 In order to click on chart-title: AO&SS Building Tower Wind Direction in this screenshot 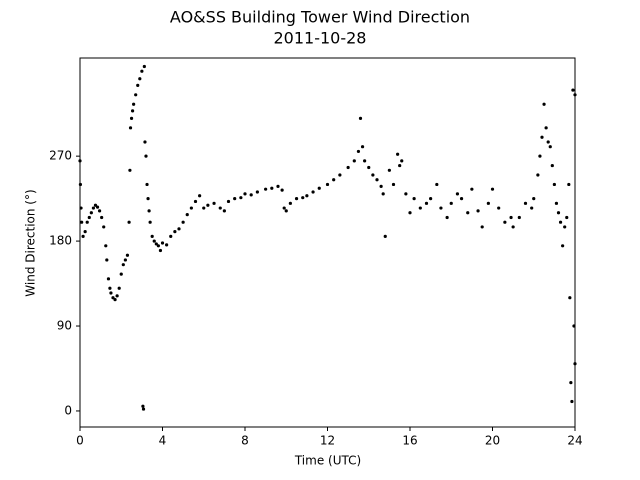, I will do `click(320, 17)`.